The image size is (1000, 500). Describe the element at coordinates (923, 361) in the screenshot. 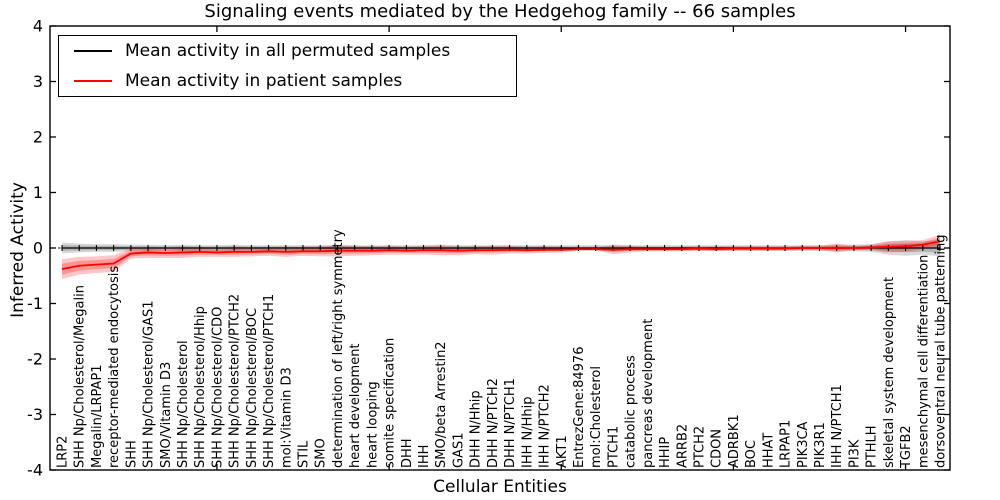

I see `x-tick-label: mesenchymal cell differentiation` at that location.